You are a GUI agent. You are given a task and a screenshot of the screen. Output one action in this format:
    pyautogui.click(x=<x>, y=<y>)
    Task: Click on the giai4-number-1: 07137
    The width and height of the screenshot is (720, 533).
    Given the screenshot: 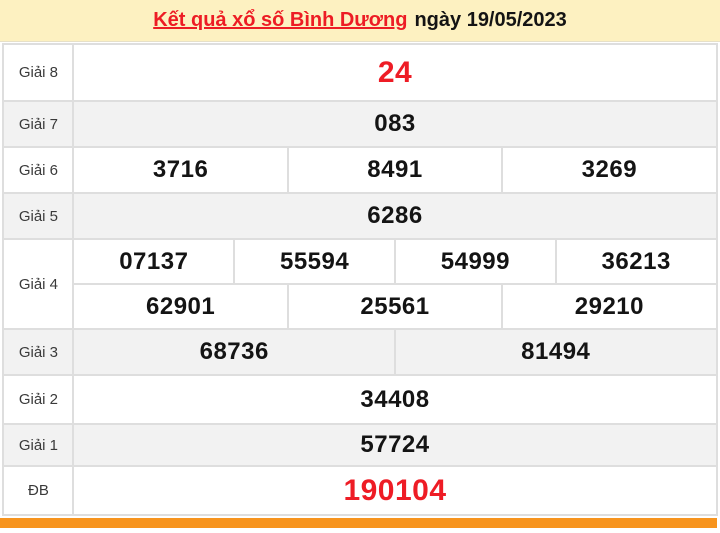 What is the action you would take?
    pyautogui.click(x=154, y=261)
    